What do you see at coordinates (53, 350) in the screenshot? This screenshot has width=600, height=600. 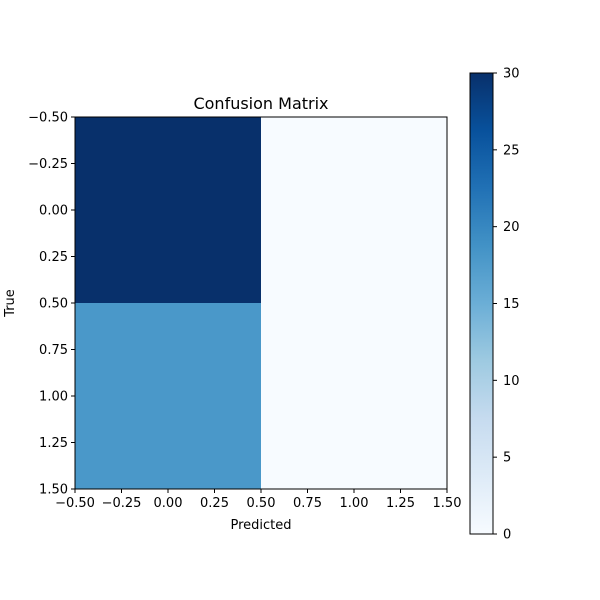 I see `y-tick-label: 0.75` at bounding box center [53, 350].